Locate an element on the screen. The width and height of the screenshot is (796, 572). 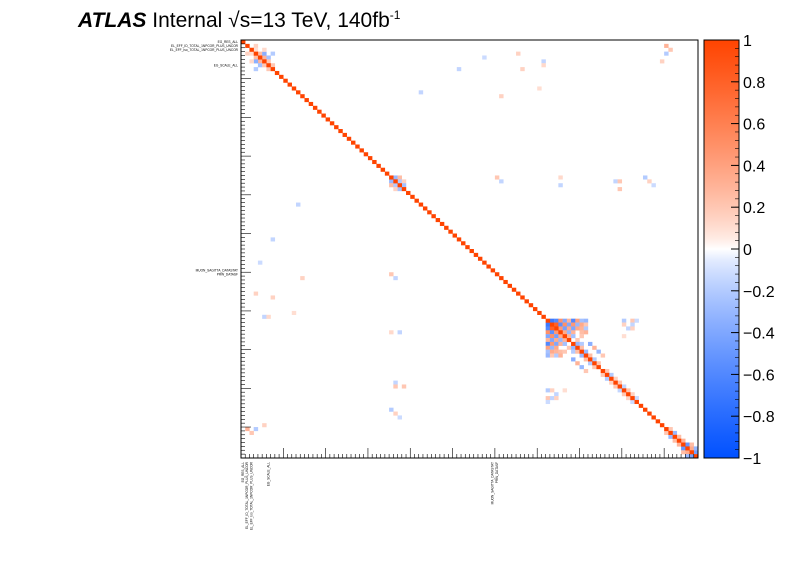
colorbar-tick-label: 0.4 is located at coordinates (754, 166).